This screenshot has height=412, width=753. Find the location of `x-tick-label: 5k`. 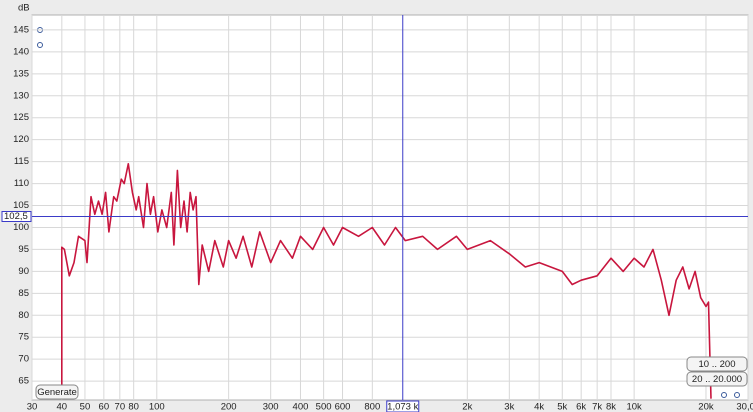

x-tick-label: 5k is located at coordinates (562, 407).